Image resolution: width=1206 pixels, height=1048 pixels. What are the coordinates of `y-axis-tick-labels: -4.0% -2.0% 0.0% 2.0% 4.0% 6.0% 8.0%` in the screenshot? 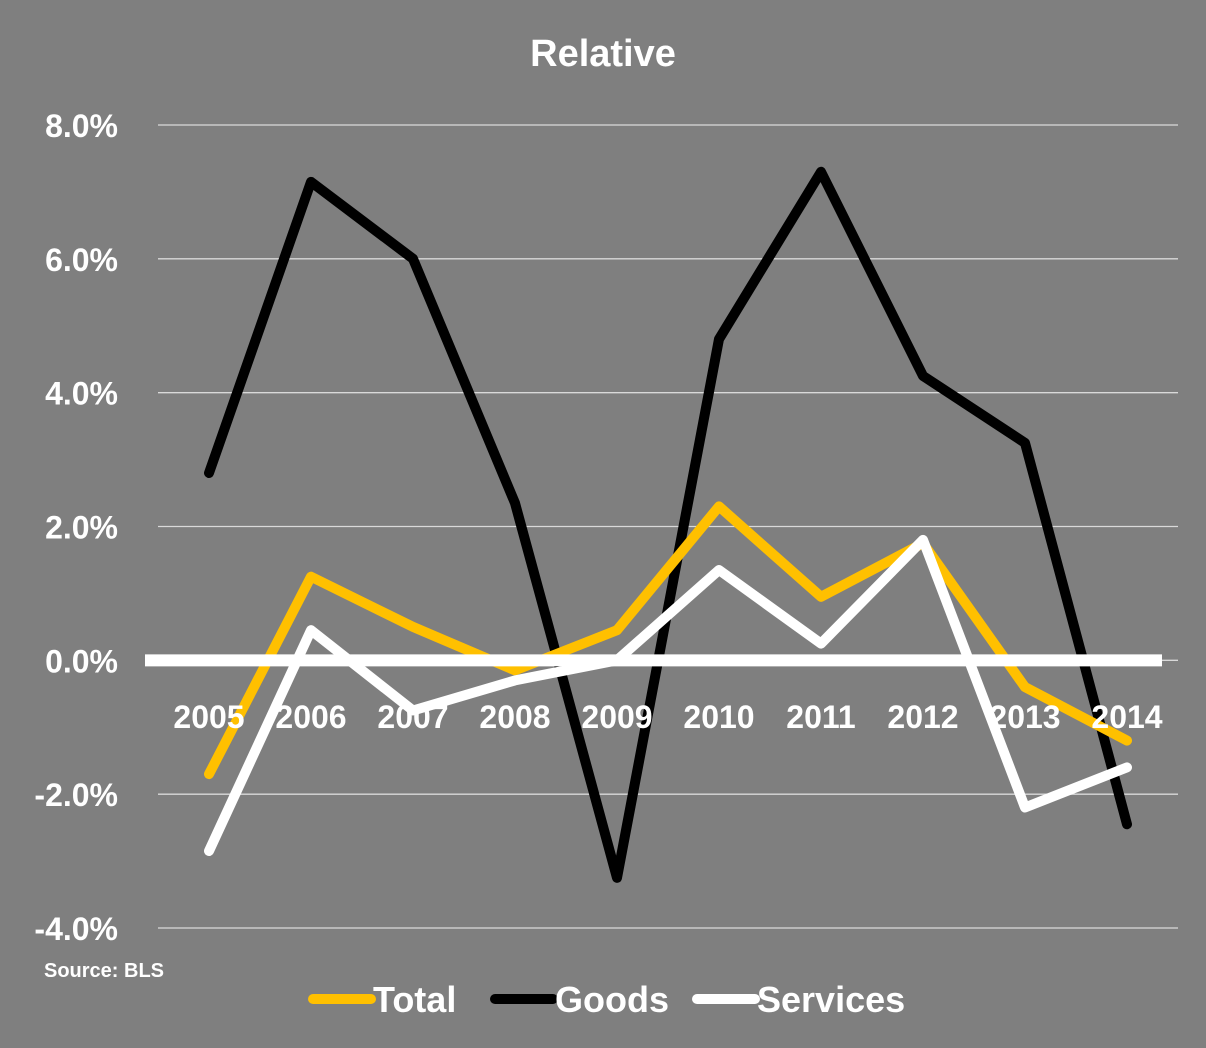 It's located at (76, 527).